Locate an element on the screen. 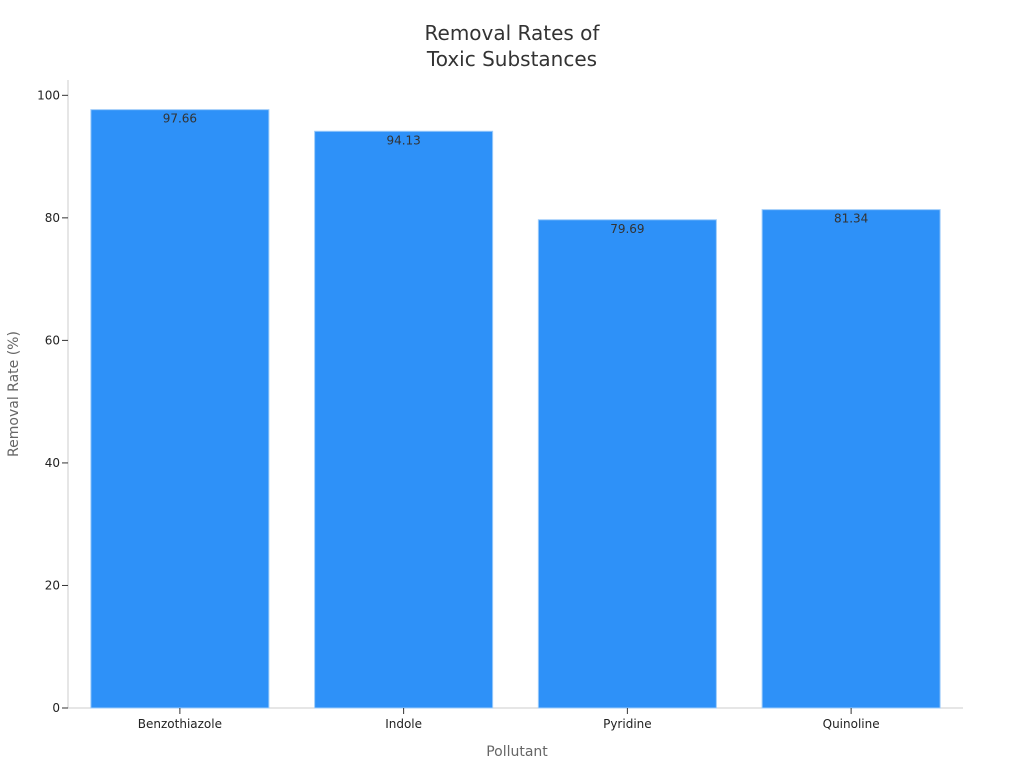  y-tick-label: 20 is located at coordinates (52, 585).